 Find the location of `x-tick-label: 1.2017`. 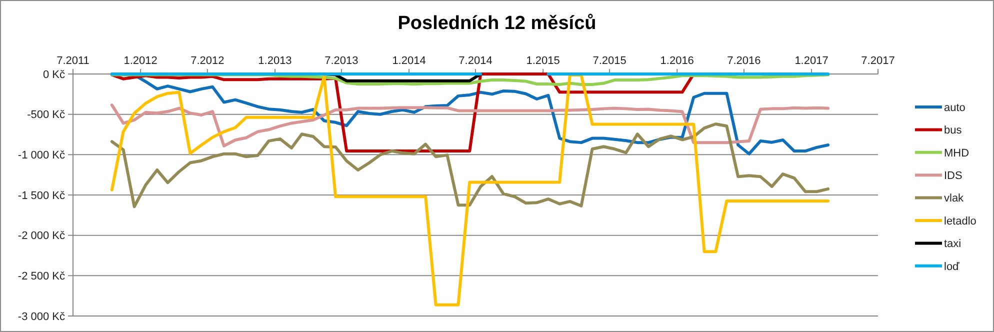

x-tick-label: 1.2017 is located at coordinates (811, 61).